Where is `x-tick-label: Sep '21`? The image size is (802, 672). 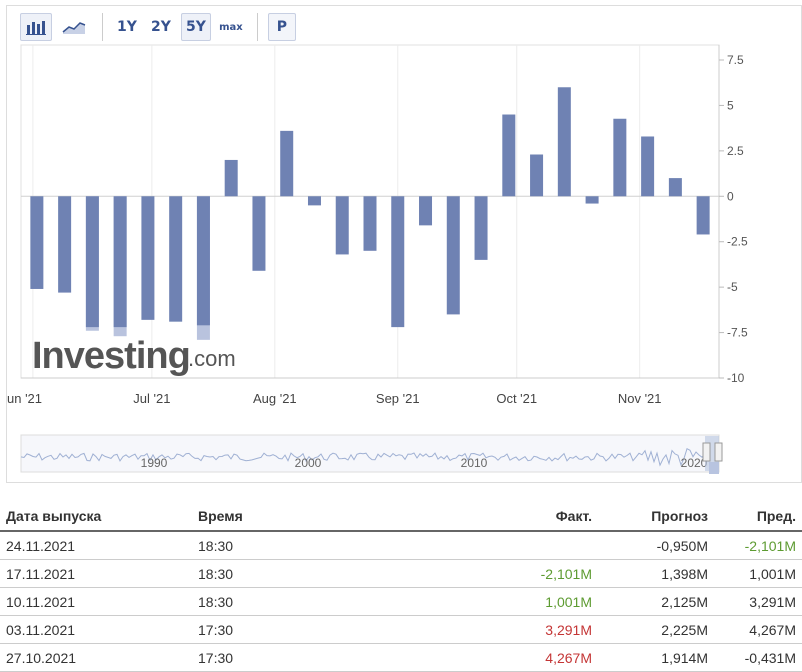
x-tick-label: Sep '21 is located at coordinates (398, 398).